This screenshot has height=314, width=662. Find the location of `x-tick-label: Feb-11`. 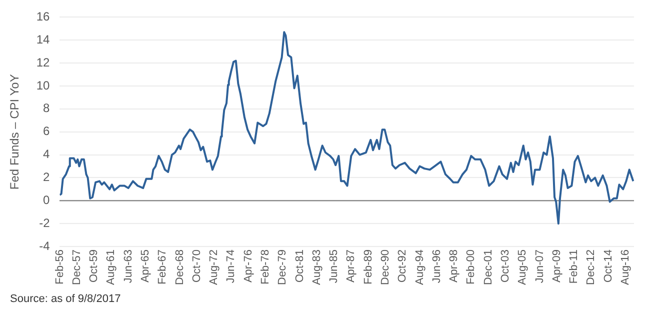

x-tick-label: Feb-11 is located at coordinates (574, 267).